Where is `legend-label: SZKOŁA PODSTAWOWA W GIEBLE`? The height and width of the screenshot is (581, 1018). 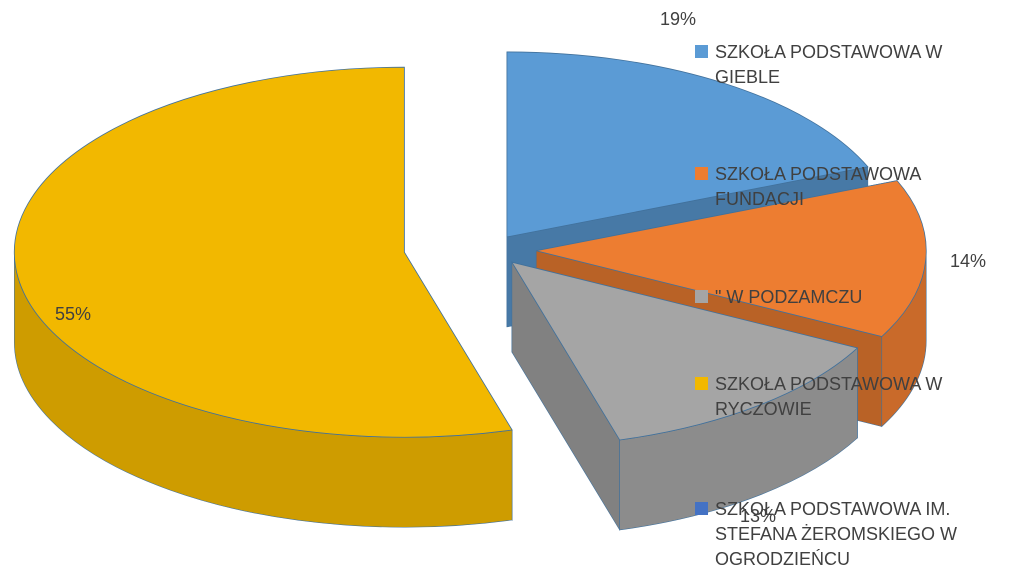
legend-label: SZKOŁA PODSTAWOWA W GIEBLE is located at coordinates (829, 64).